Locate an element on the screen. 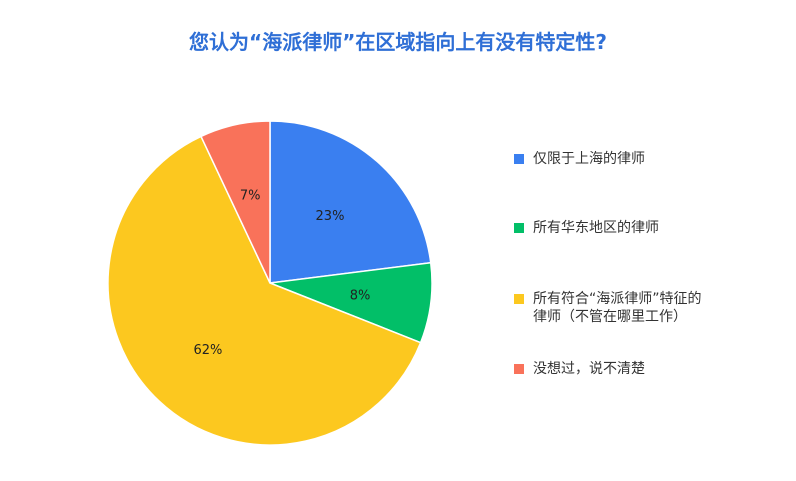 The width and height of the screenshot is (796, 481). slice-value-label-1: 8% is located at coordinates (360, 295).